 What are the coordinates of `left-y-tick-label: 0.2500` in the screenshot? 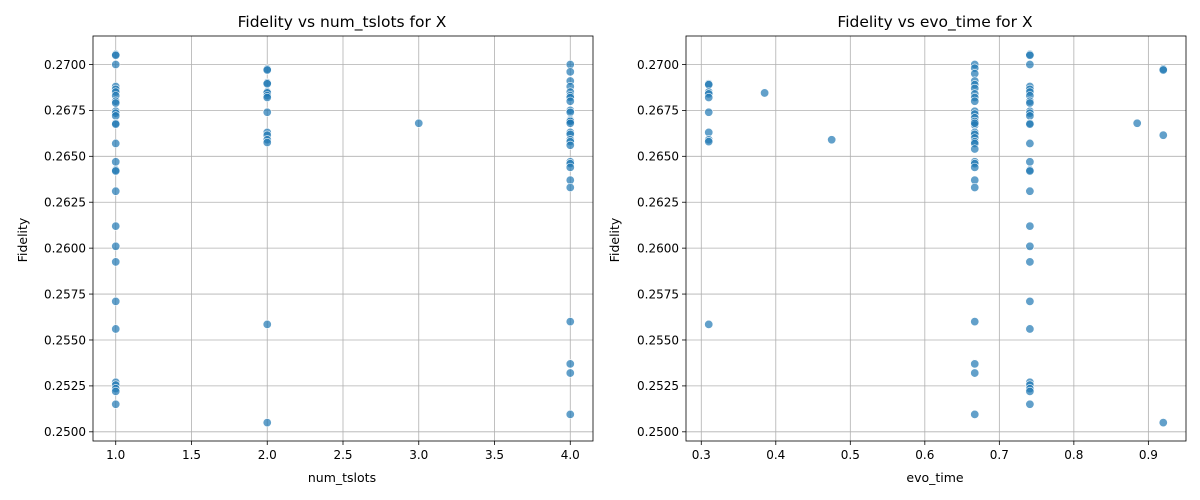 It's located at (65, 432).